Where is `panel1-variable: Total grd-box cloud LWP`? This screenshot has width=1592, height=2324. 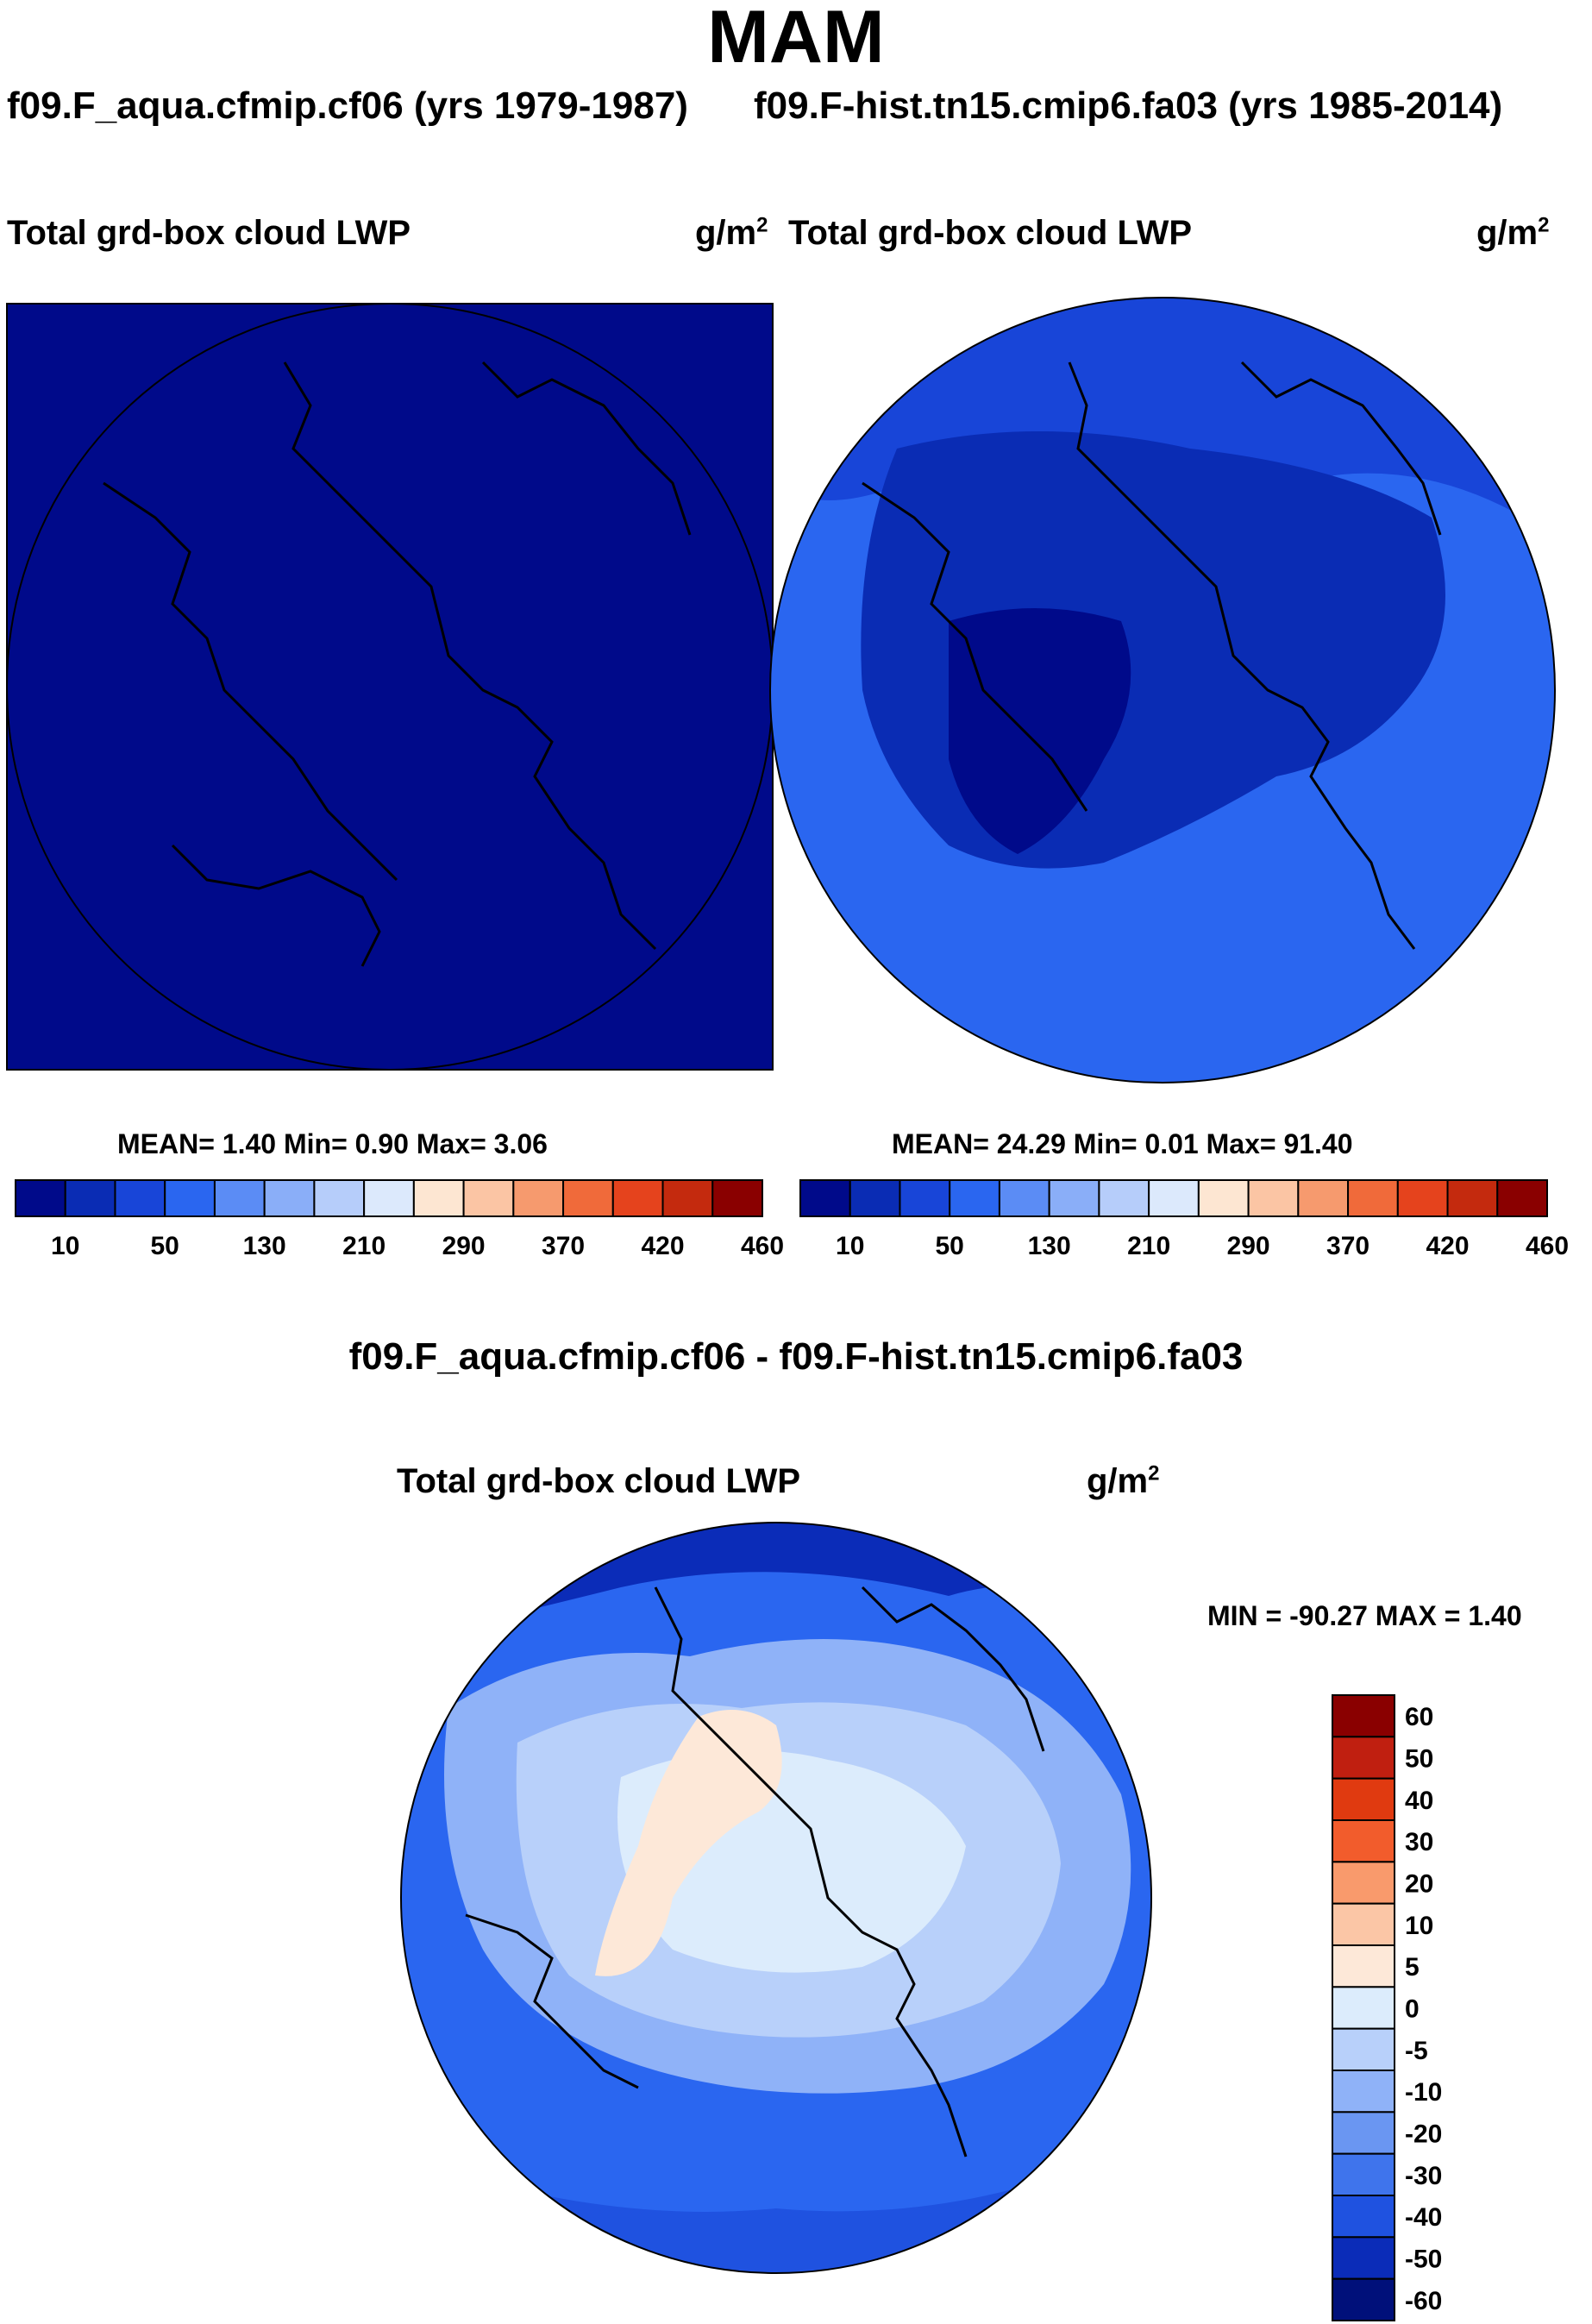 panel1-variable: Total grd-box cloud LWP is located at coordinates (209, 233).